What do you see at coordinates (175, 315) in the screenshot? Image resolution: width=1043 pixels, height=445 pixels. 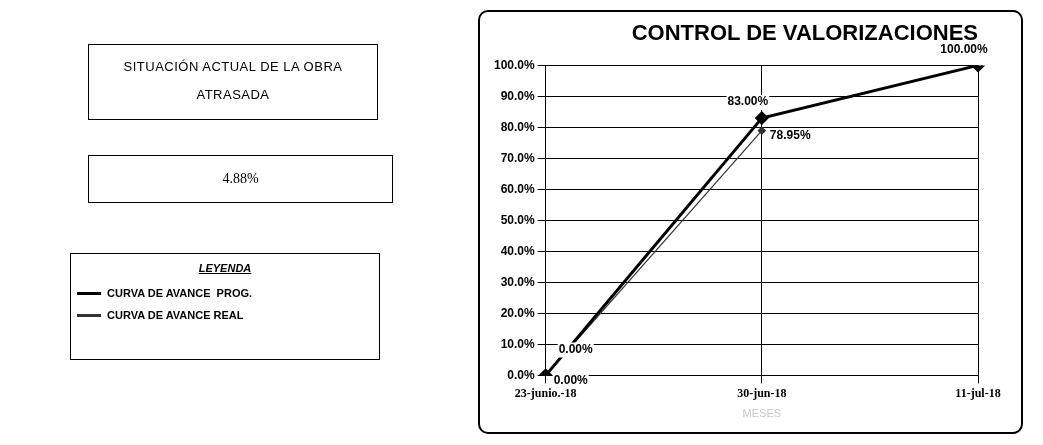 I see `legend-label: CURVA DE AVANCE REAL` at bounding box center [175, 315].